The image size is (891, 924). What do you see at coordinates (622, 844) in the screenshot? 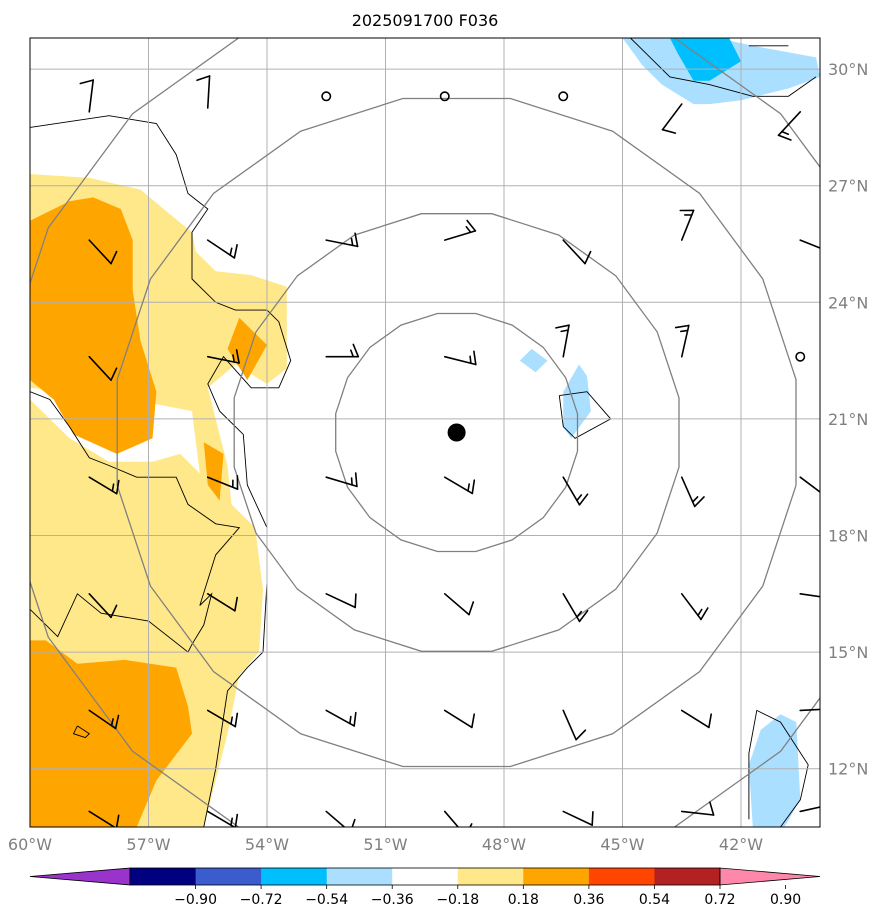
I see `longitude-label: 45°W` at bounding box center [622, 844].